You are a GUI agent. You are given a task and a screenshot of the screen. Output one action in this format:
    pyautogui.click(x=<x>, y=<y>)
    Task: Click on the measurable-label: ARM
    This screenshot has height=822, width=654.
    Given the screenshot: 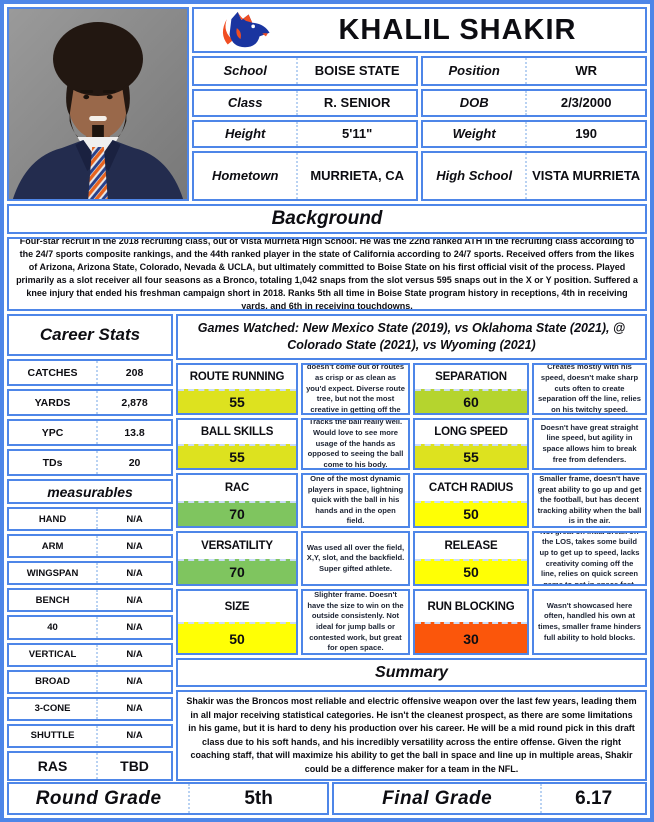 What is the action you would take?
    pyautogui.click(x=54, y=546)
    